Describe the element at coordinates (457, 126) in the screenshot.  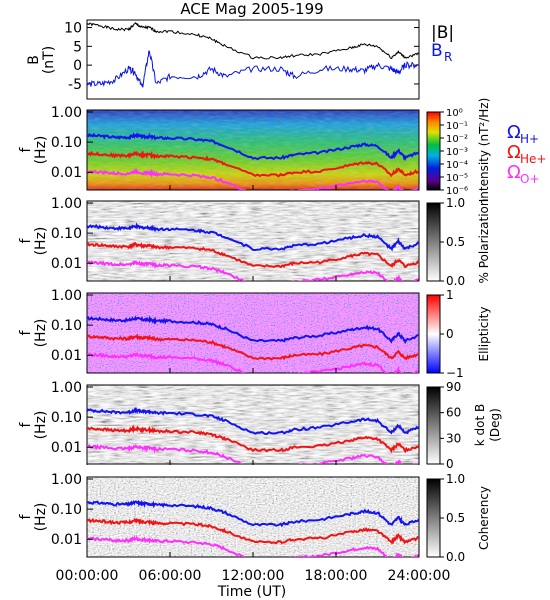
I see `colorbar-tick-label: 10⁻¹` at that location.